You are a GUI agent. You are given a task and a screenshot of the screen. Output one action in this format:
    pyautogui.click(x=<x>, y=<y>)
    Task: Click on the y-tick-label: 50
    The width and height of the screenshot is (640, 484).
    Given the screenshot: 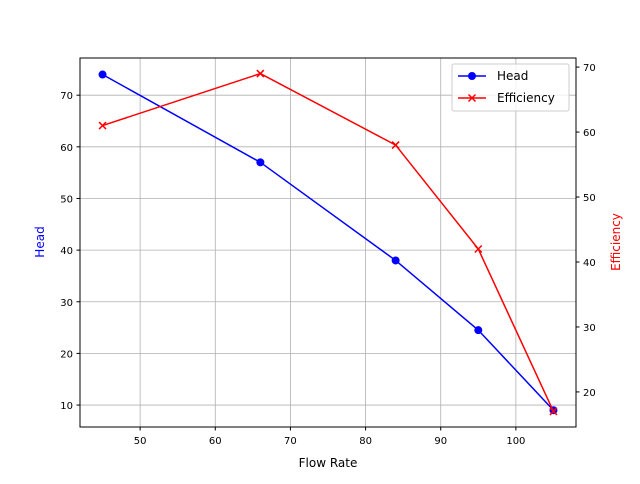 What is the action you would take?
    pyautogui.click(x=66, y=199)
    